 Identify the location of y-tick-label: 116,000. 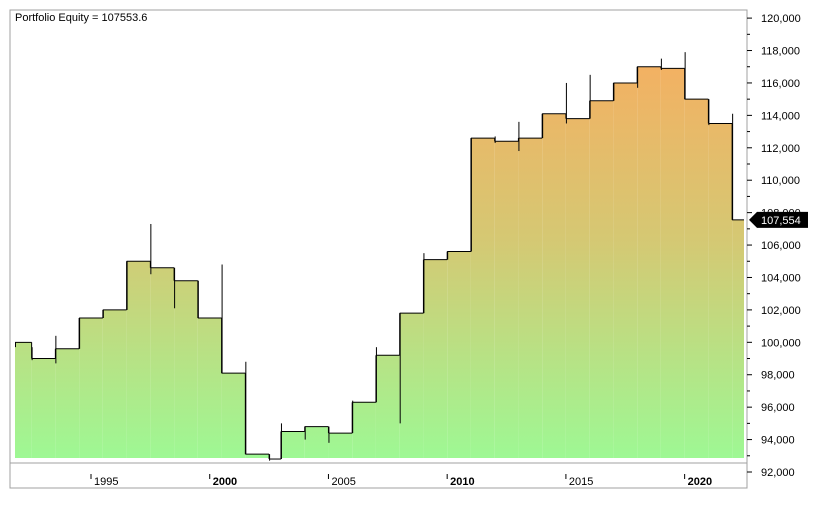
(780, 84).